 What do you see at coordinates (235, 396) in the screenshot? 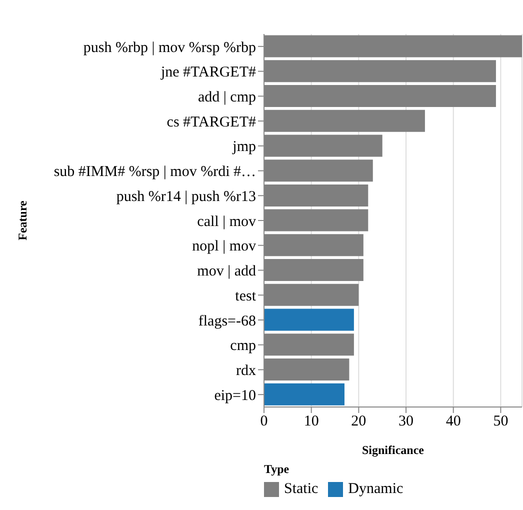
I see `y-tick-label: eip=10` at bounding box center [235, 396].